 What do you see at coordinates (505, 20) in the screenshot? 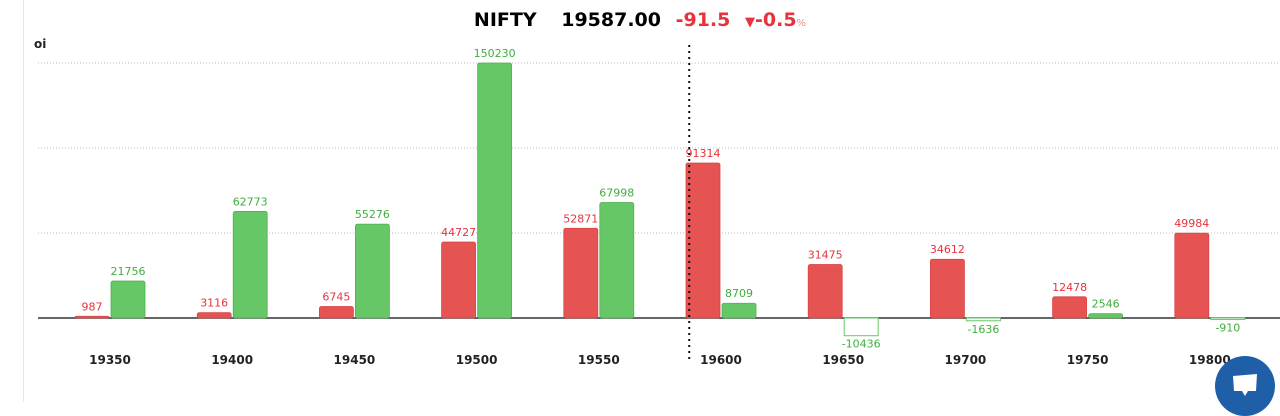
I see `symbol: NIFTY` at bounding box center [505, 20].